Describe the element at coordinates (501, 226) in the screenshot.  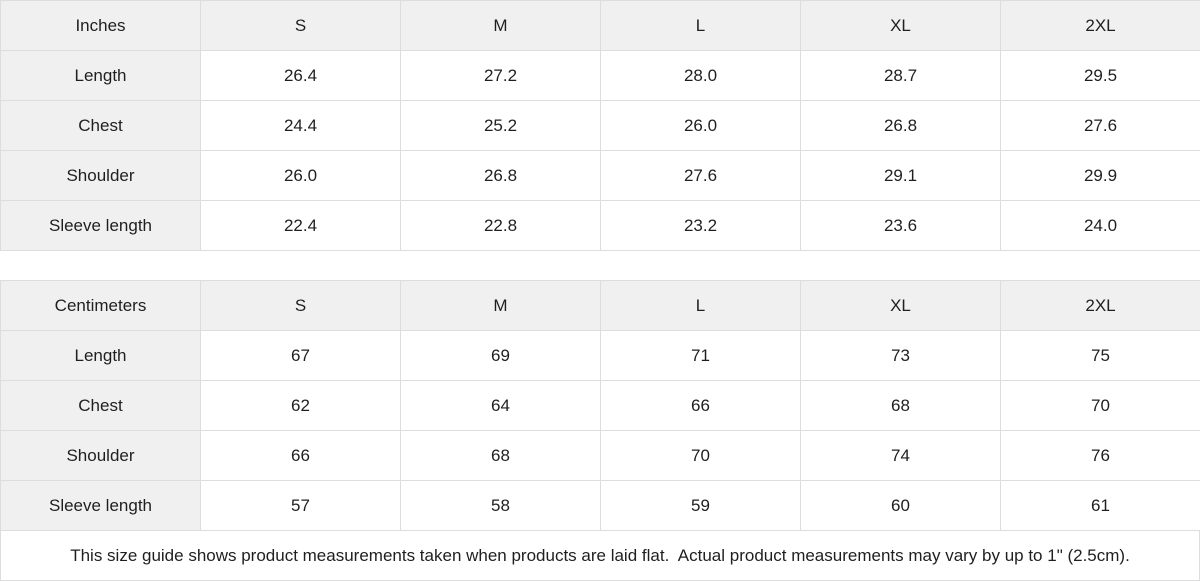
I see `measurement-value-cell: 22.8` at that location.